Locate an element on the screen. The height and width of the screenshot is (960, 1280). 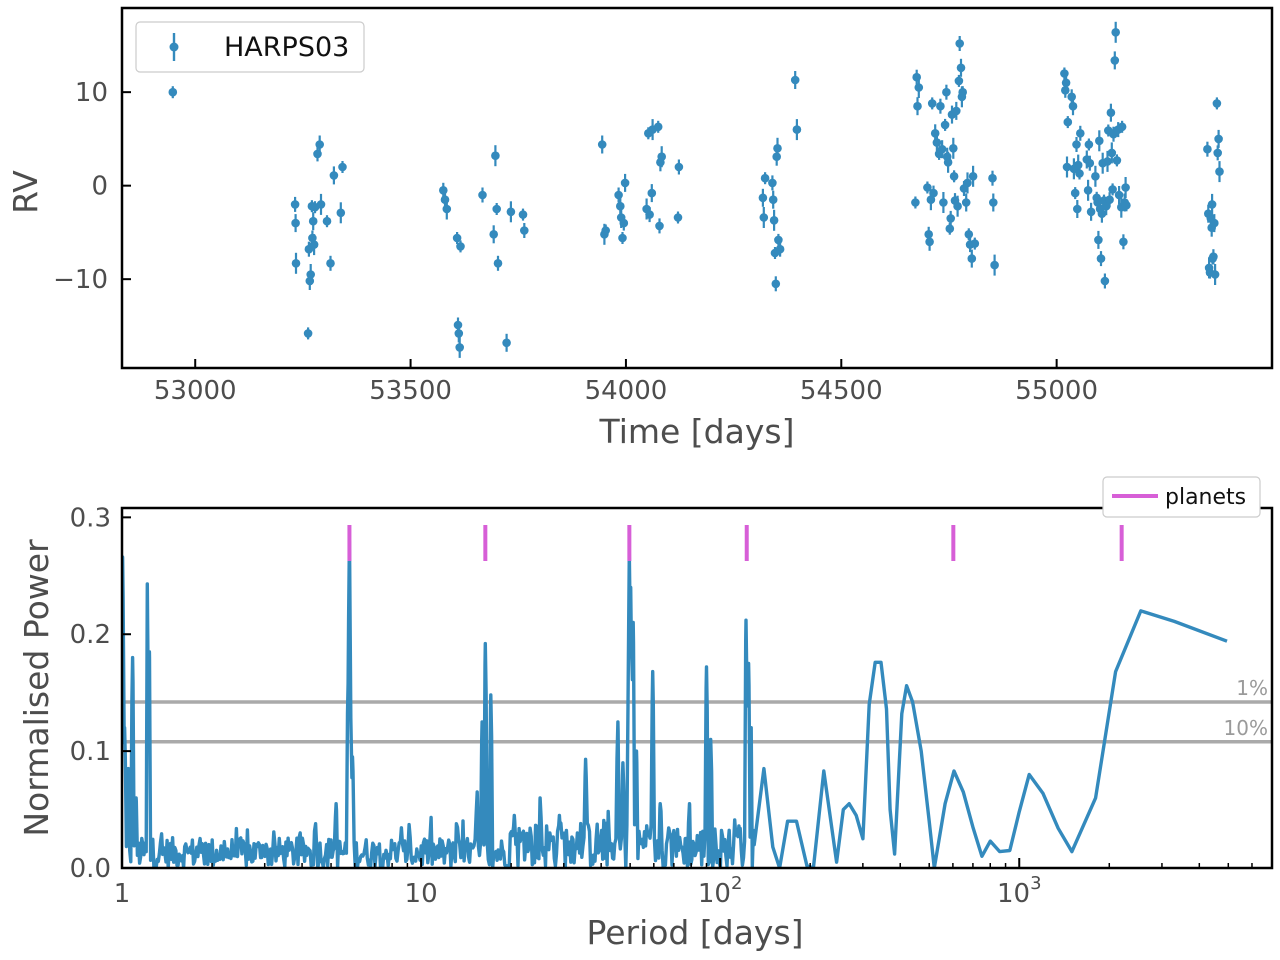
periodogram-x-axis-label: Period [days] is located at coordinates (694, 932).